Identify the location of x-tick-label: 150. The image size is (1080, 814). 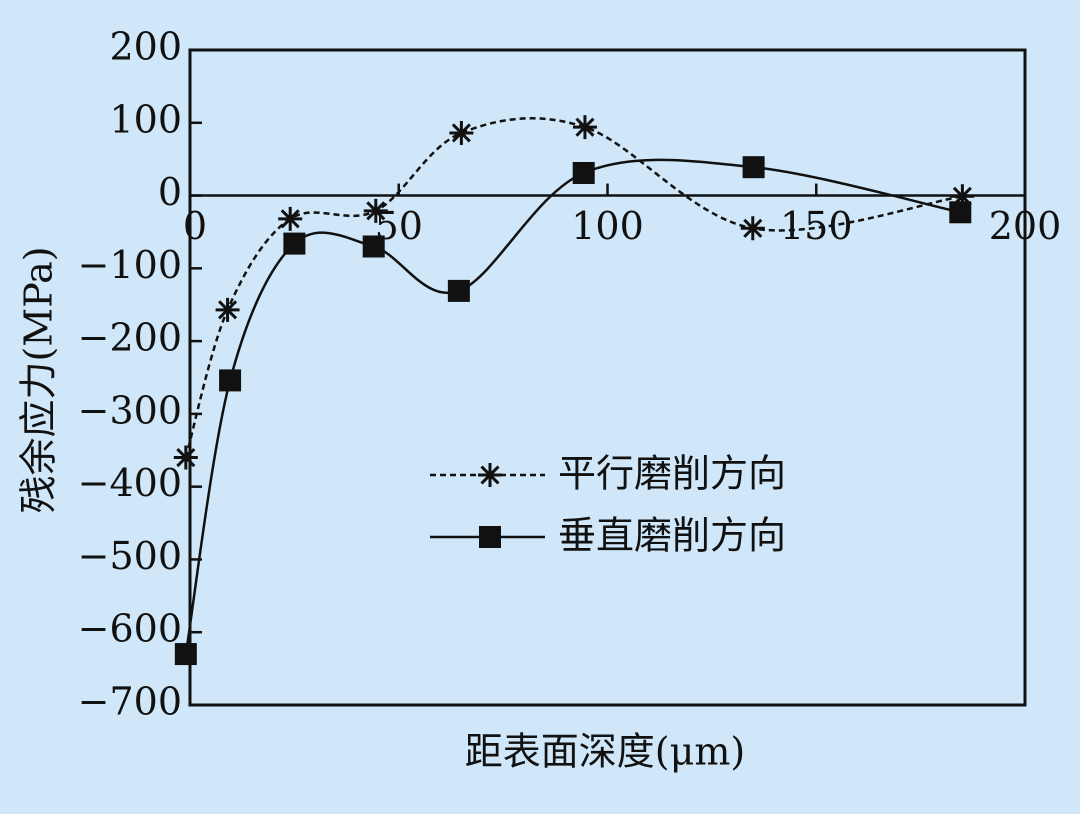
(816, 226).